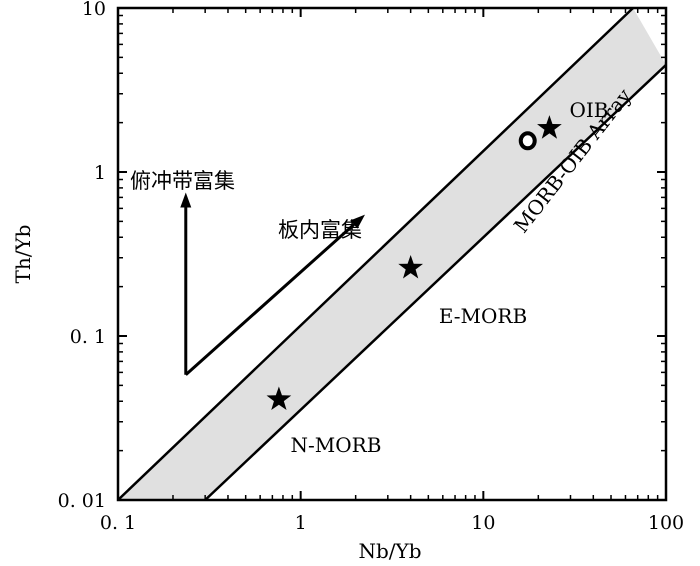 Image resolution: width=700 pixels, height=566 pixels. I want to click on y-axis-title: Th/Yb, so click(23, 254).